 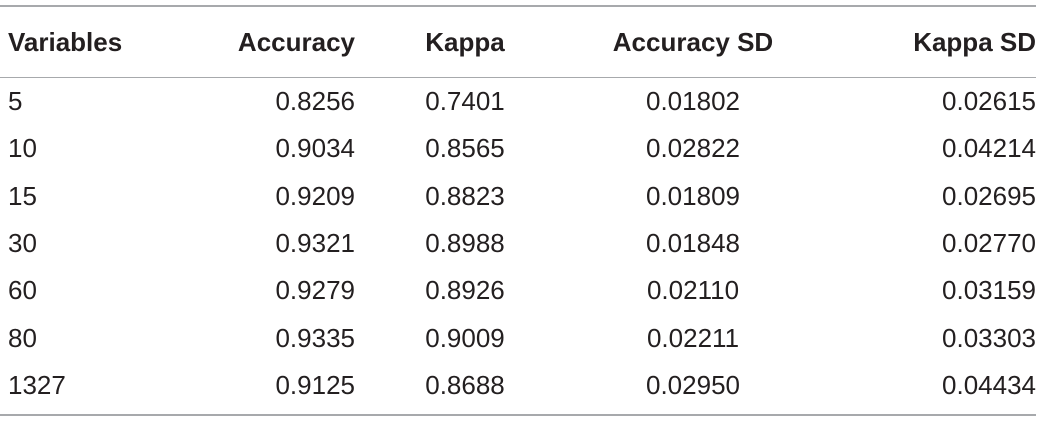 I want to click on cell-variables: 10, so click(x=22, y=148).